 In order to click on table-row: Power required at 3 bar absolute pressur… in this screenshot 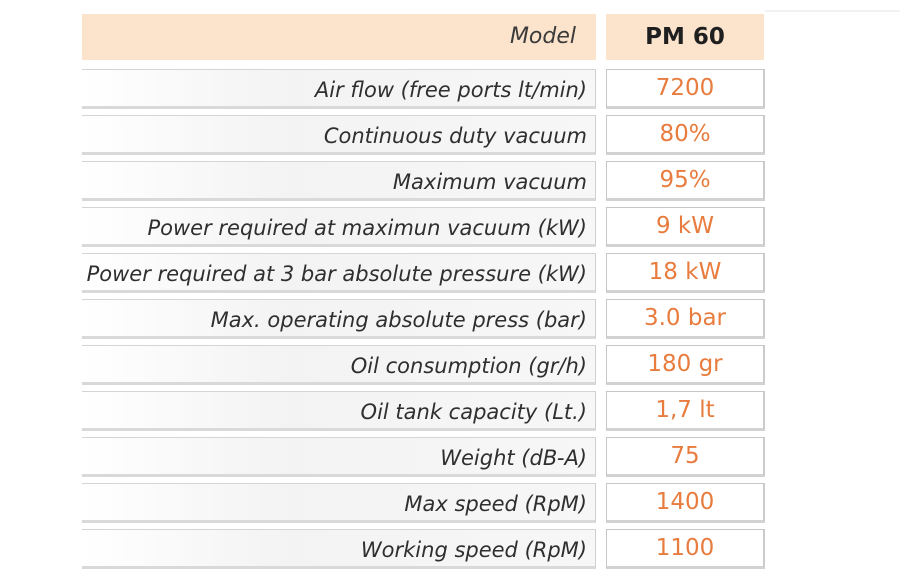, I will do `click(423, 275)`.